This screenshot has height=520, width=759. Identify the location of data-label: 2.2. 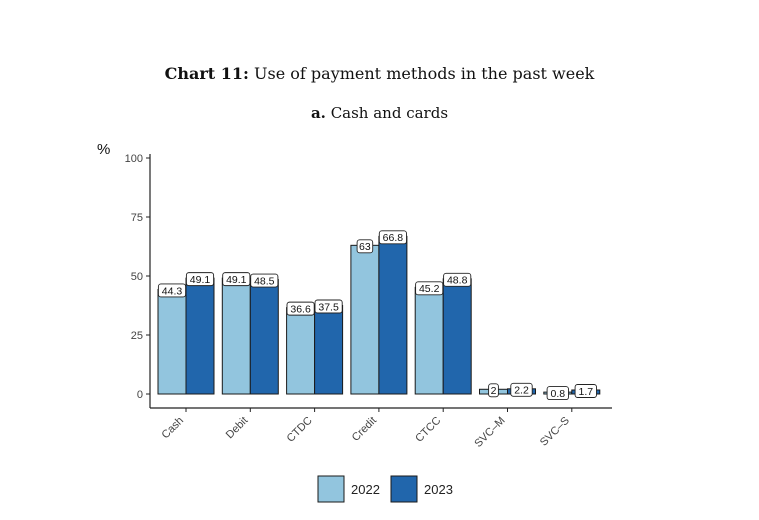
(521, 391).